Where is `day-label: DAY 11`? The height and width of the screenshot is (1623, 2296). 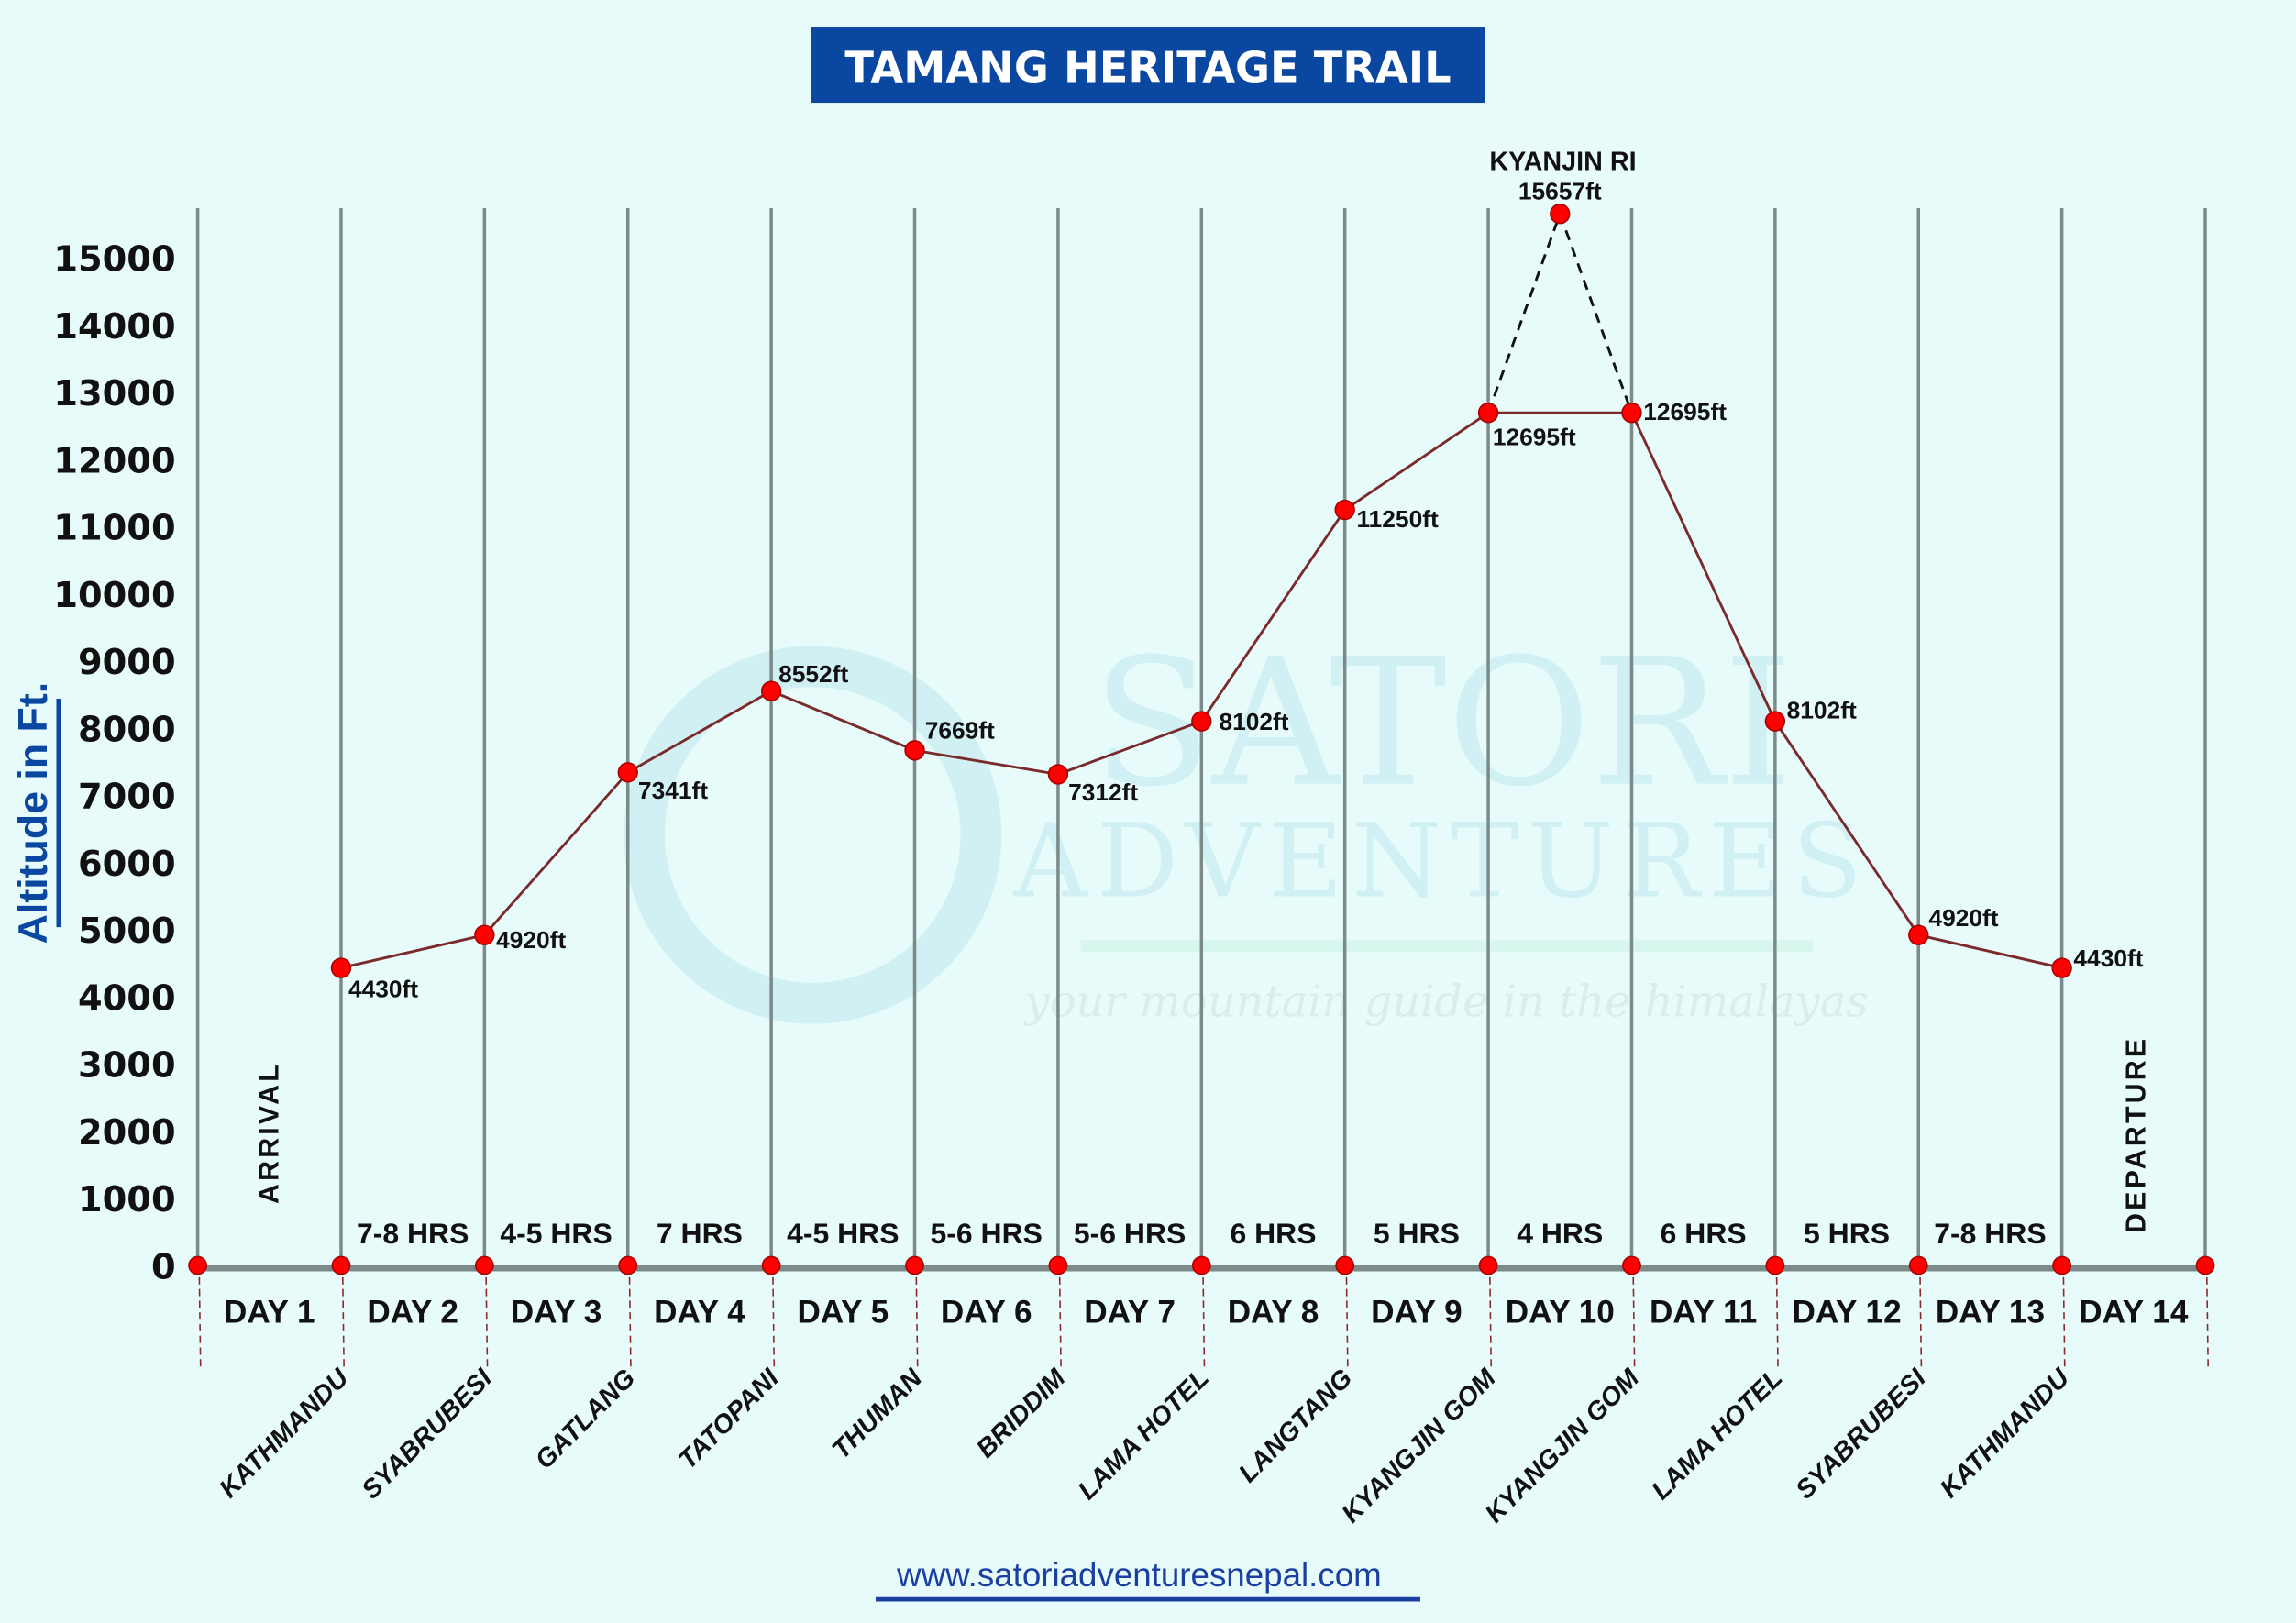
day-label: DAY 11 is located at coordinates (1703, 1312).